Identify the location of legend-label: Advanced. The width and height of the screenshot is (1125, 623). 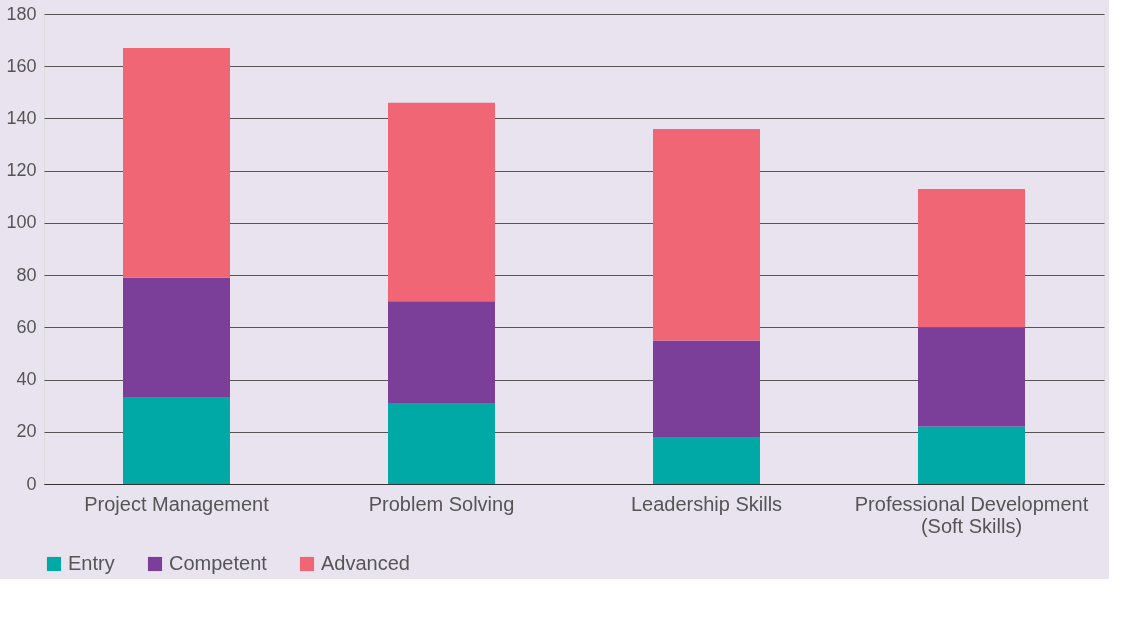
(365, 563).